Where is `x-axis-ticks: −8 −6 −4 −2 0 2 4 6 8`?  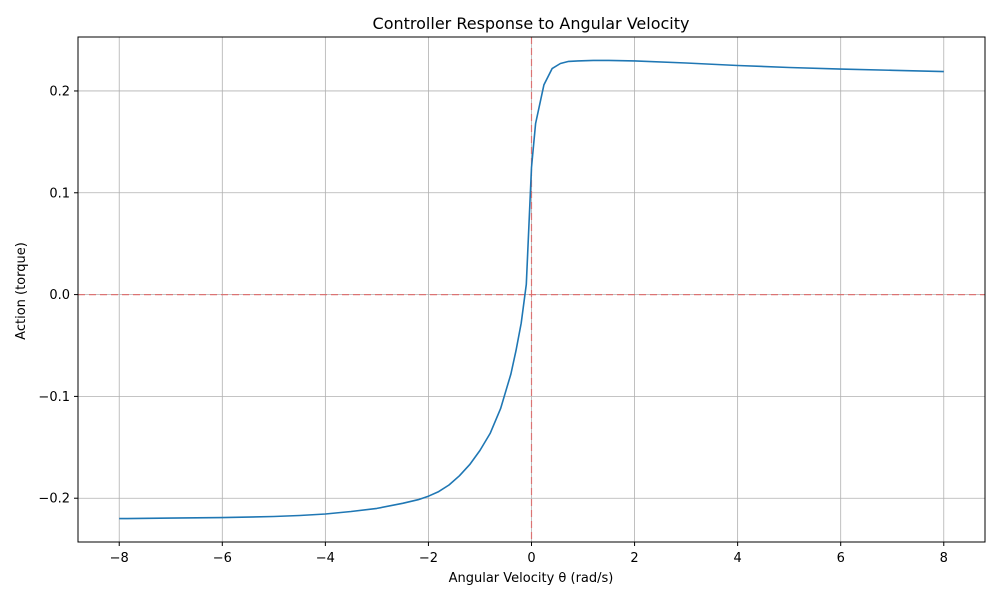
x-axis-ticks: −8 −6 −4 −2 0 2 4 6 8 is located at coordinates (529, 554).